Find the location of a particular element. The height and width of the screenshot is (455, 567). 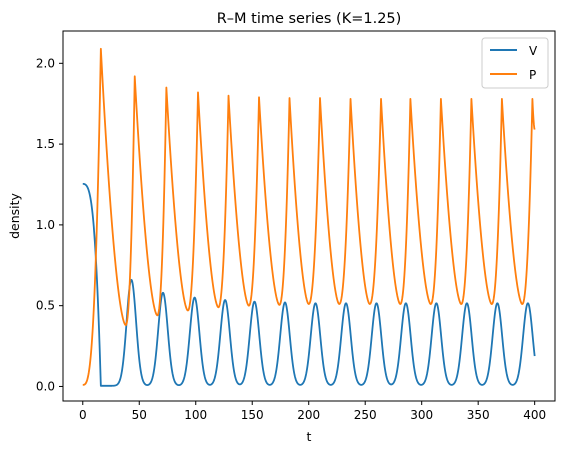

x-tick-label: 300 is located at coordinates (421, 415).